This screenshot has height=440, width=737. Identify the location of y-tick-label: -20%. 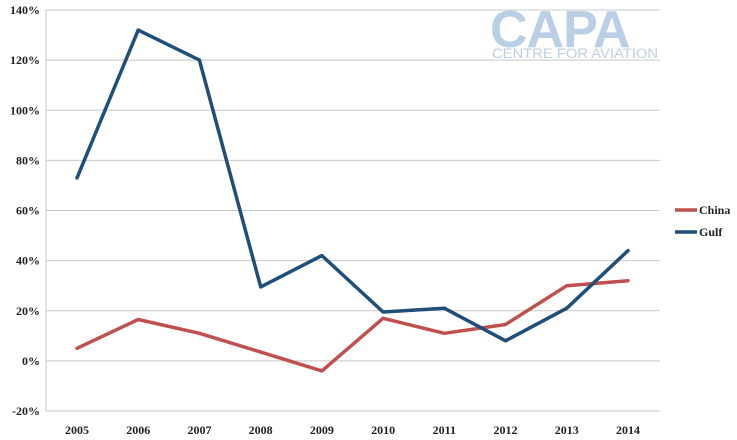
(26, 411).